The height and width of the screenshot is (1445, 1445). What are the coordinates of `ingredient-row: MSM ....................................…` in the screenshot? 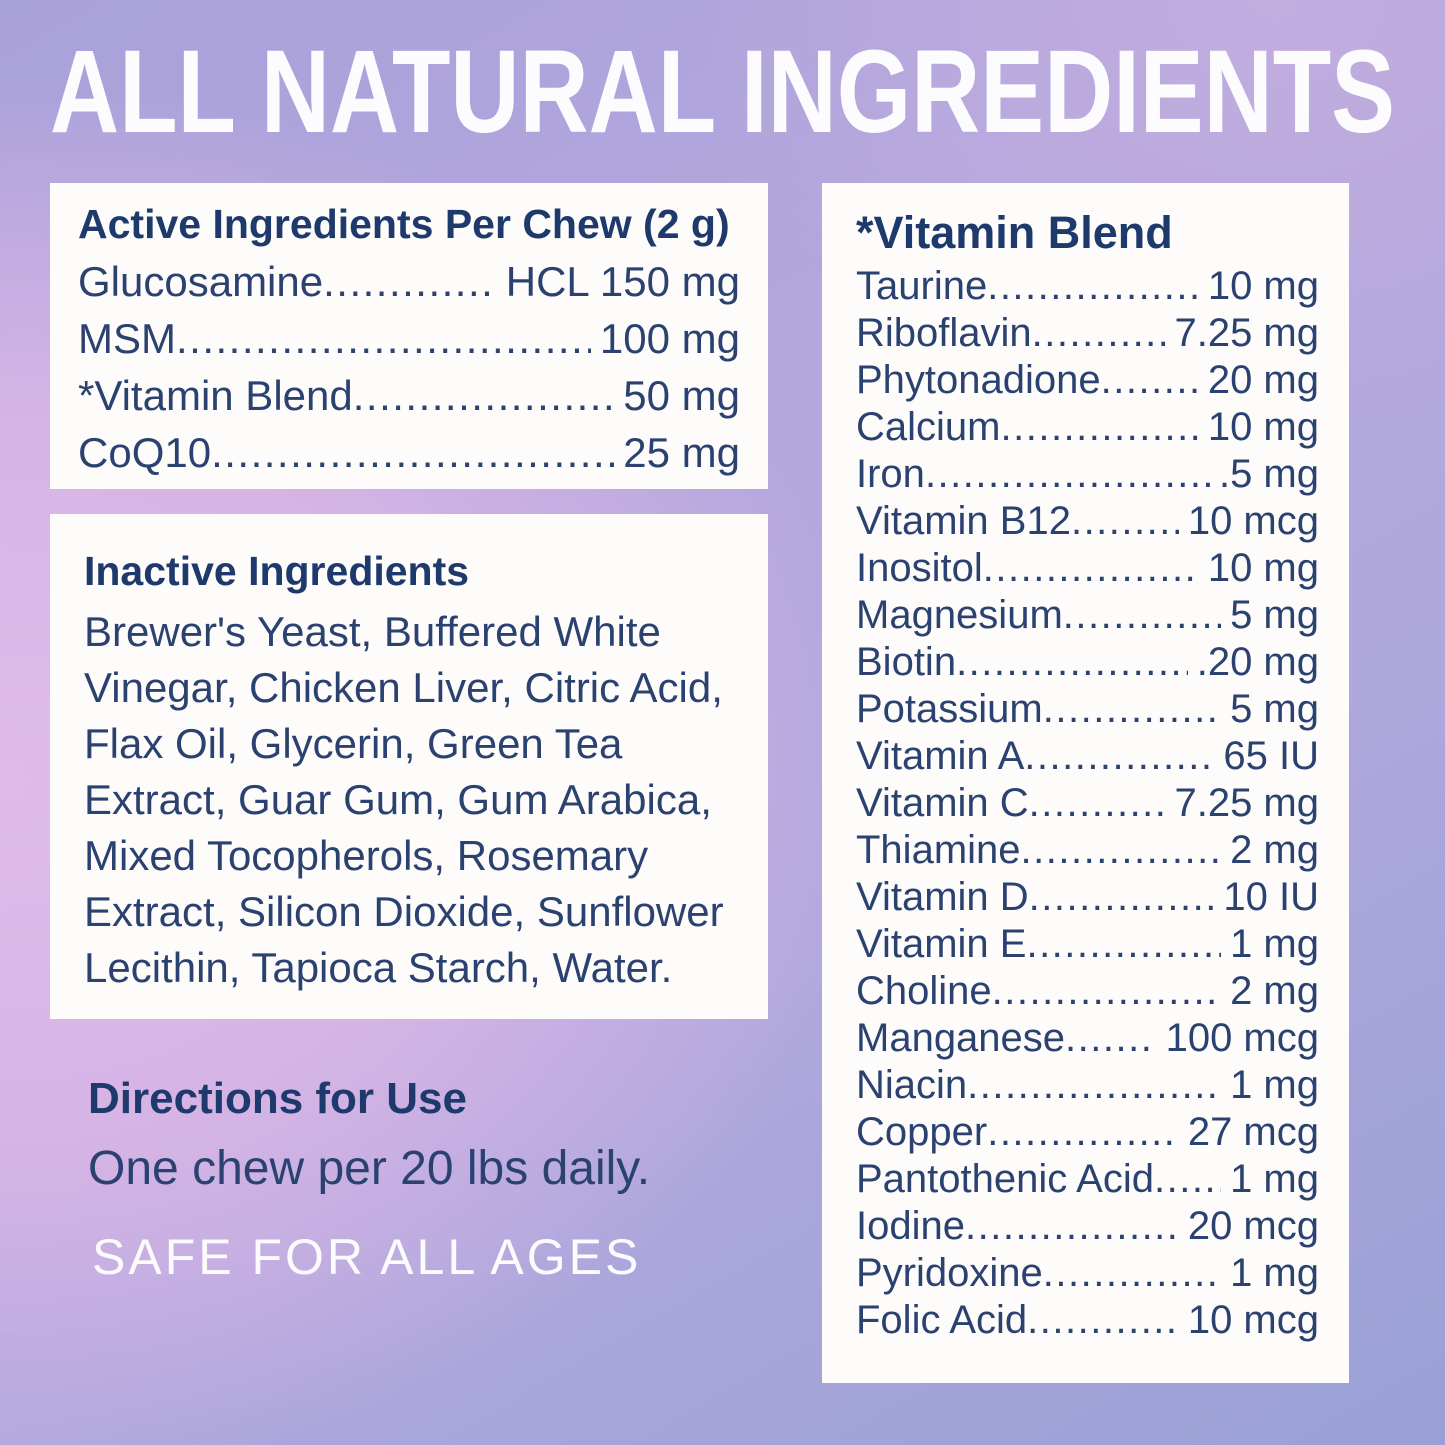 It's located at (409, 338).